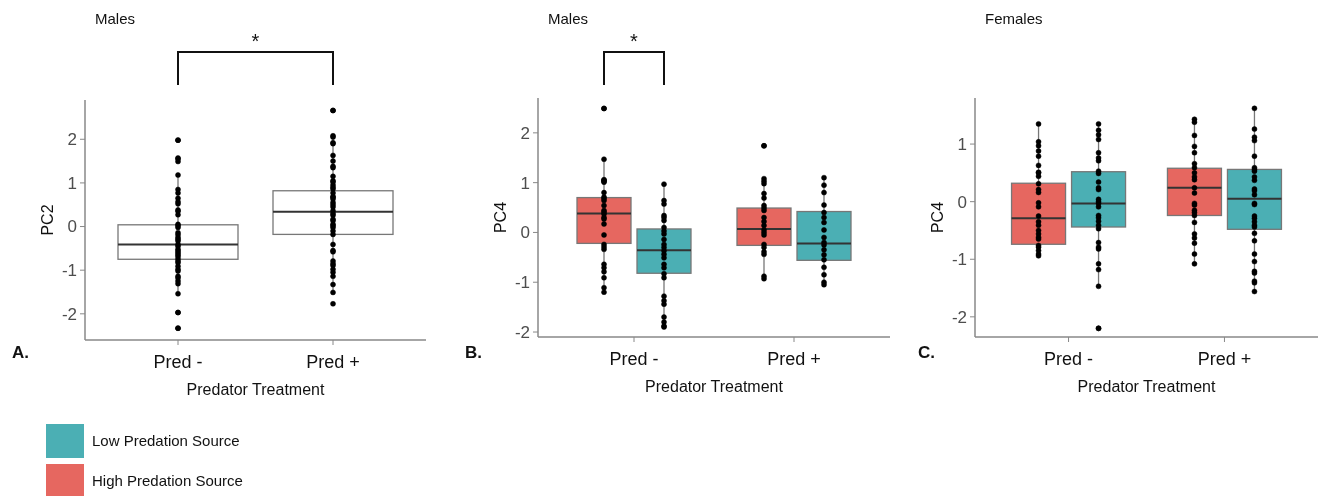  I want to click on text: A., so click(20, 352).